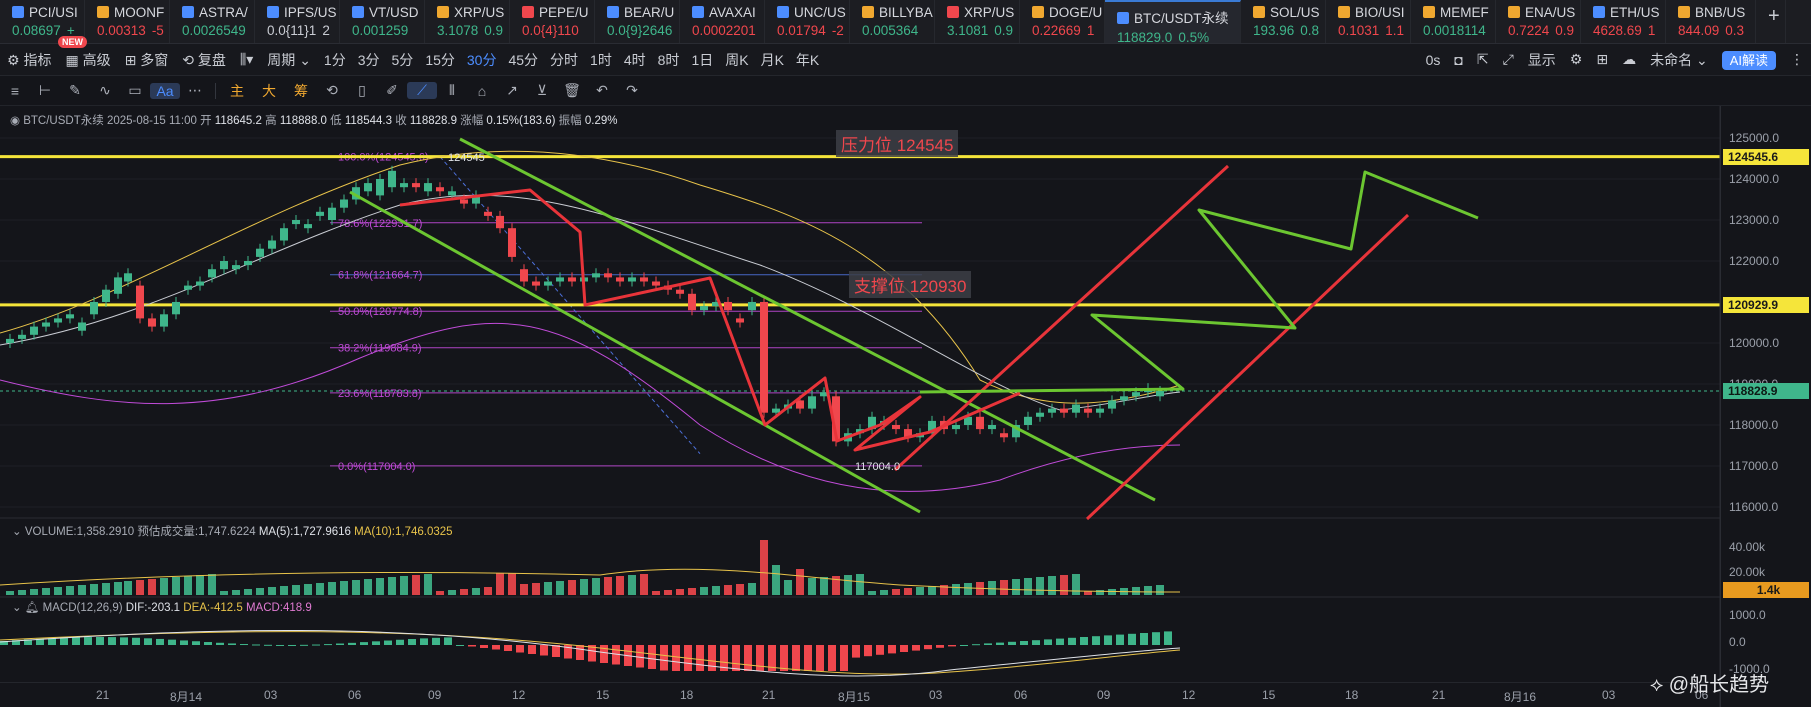 The image size is (1811, 707). What do you see at coordinates (632, 90) in the screenshot?
I see `redo-icon: ↷` at bounding box center [632, 90].